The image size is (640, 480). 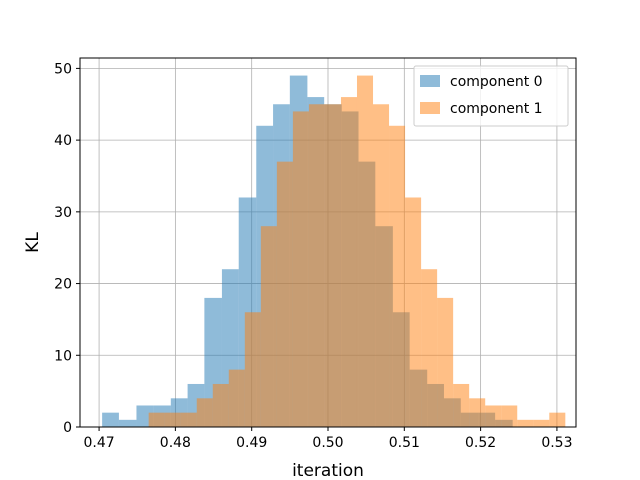 I want to click on x-tick-label: 0.49, so click(x=251, y=443).